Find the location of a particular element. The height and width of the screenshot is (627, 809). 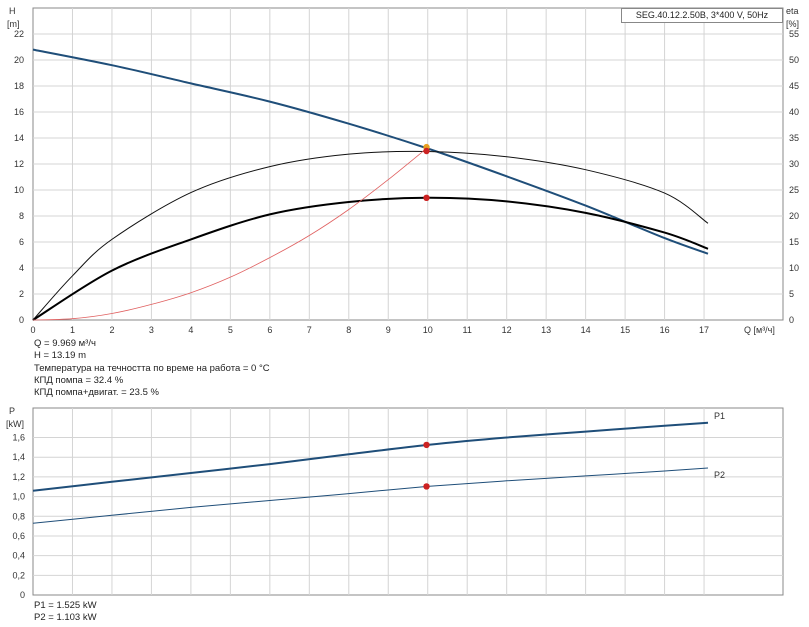

x-axis-label: Q [м³/ч] is located at coordinates (759, 330).